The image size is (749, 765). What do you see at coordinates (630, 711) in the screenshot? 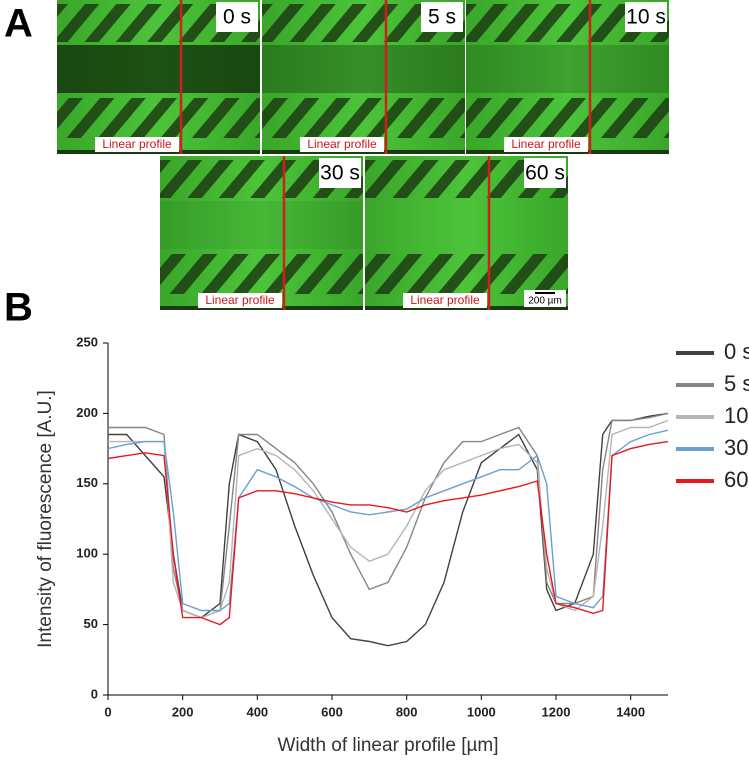
I see `x-tick-label: 1400` at bounding box center [630, 711].